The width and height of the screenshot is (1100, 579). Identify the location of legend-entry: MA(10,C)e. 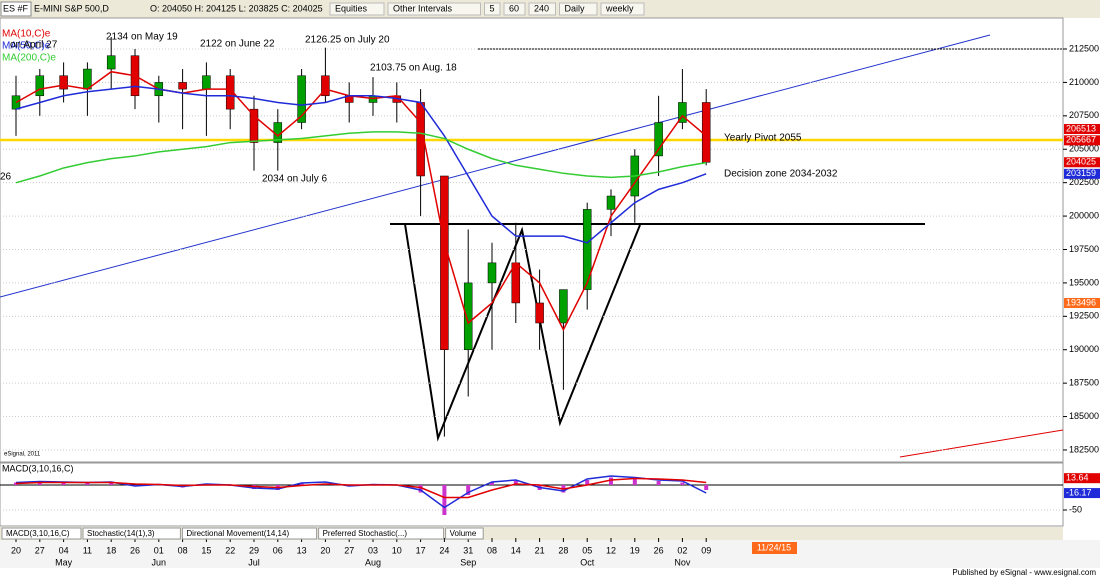
(26, 34).